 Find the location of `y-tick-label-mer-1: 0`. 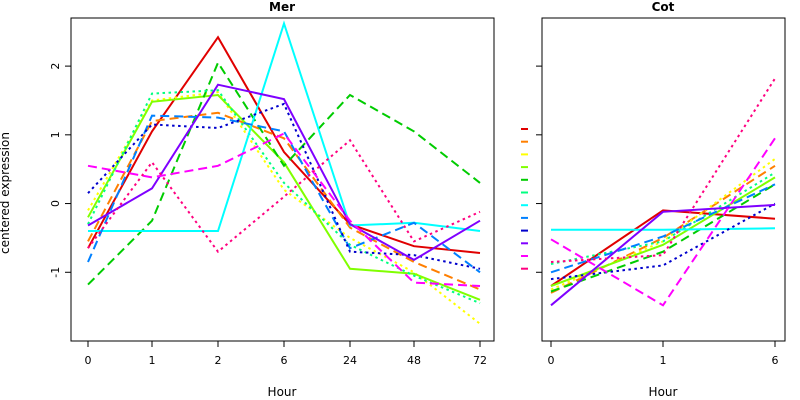

y-tick-label-mer-1: 0 is located at coordinates (55, 203).